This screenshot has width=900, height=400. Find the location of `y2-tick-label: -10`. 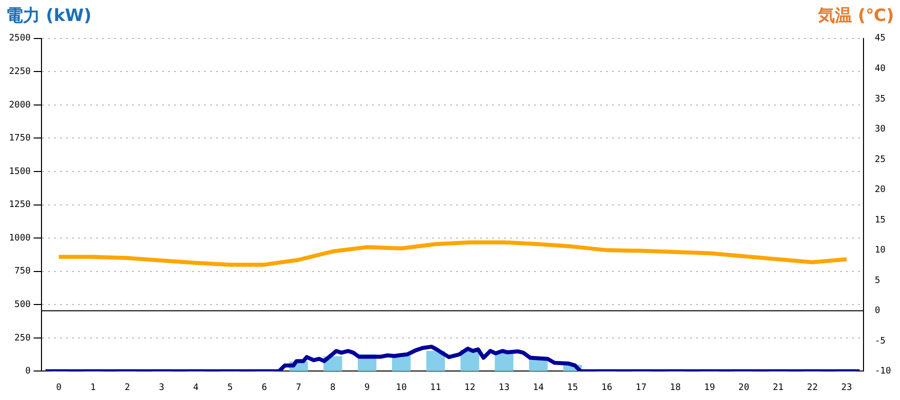

y2-tick-label: -10 is located at coordinates (883, 371).